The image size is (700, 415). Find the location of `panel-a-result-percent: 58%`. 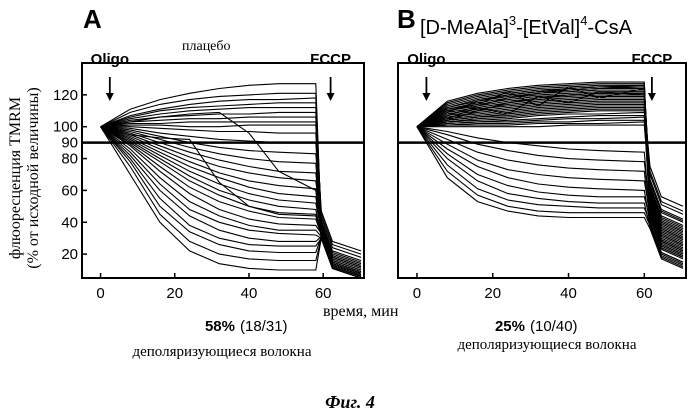

panel-a-result-percent: 58% is located at coordinates (220, 326).